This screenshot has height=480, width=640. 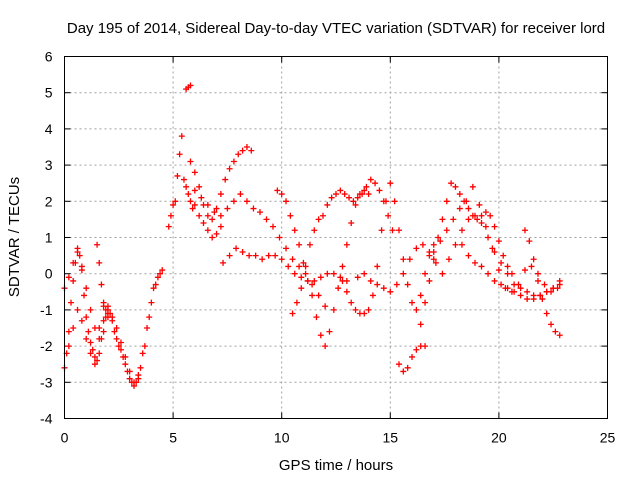 What do you see at coordinates (285, 264) in the screenshot?
I see `series-trace-j` at bounding box center [285, 264].